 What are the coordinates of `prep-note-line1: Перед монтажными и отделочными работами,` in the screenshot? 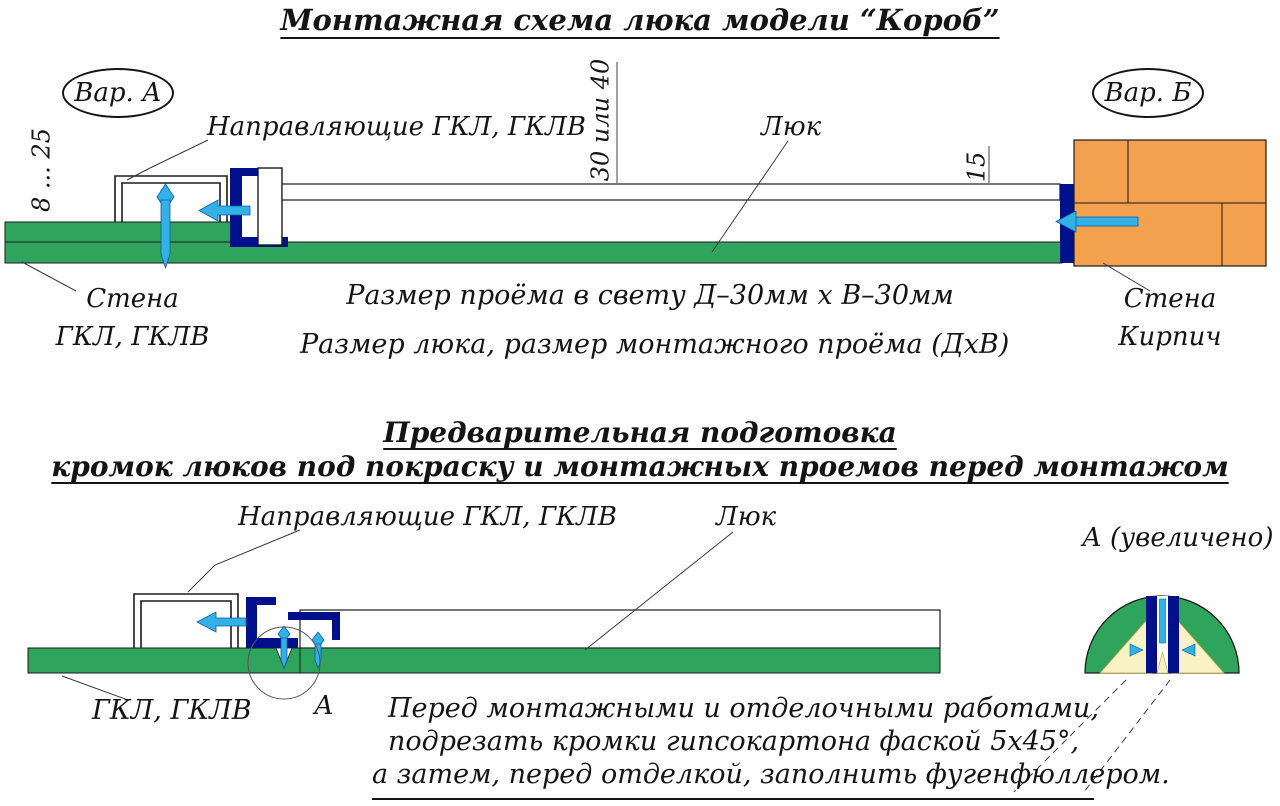 It's located at (743, 708).